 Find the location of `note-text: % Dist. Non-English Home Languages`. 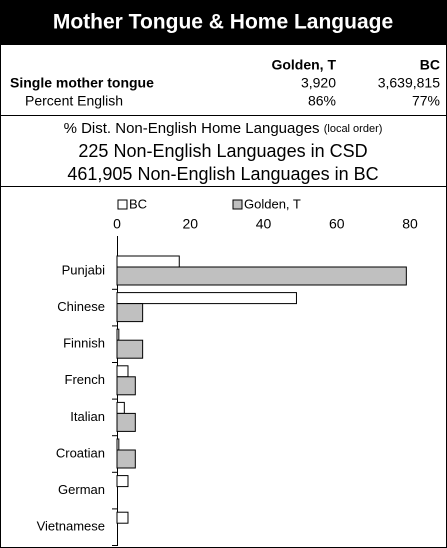

note-text: % Dist. Non-English Home Languages is located at coordinates (192, 128).